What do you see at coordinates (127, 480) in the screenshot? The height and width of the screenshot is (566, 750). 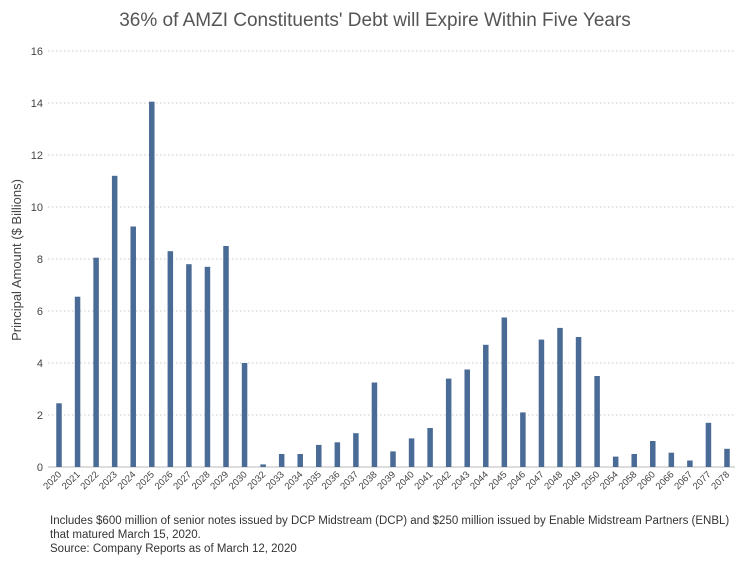 I see `x-tick-label: 2024` at bounding box center [127, 480].